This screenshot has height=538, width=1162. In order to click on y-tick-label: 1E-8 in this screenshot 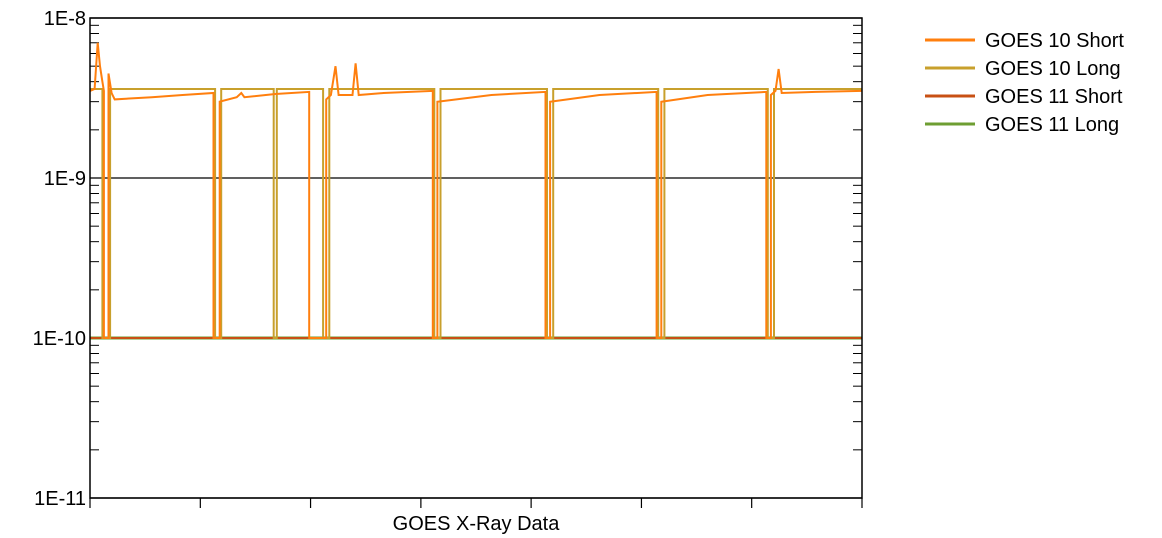, I will do `click(65, 19)`.